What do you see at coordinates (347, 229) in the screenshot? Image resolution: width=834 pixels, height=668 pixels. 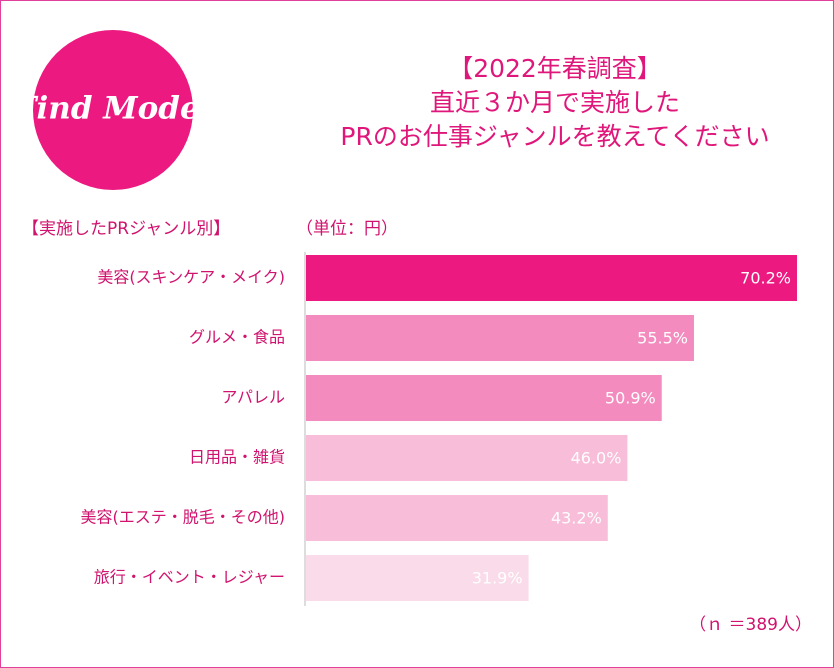 I see `unit-label: （単位：円）` at bounding box center [347, 229].